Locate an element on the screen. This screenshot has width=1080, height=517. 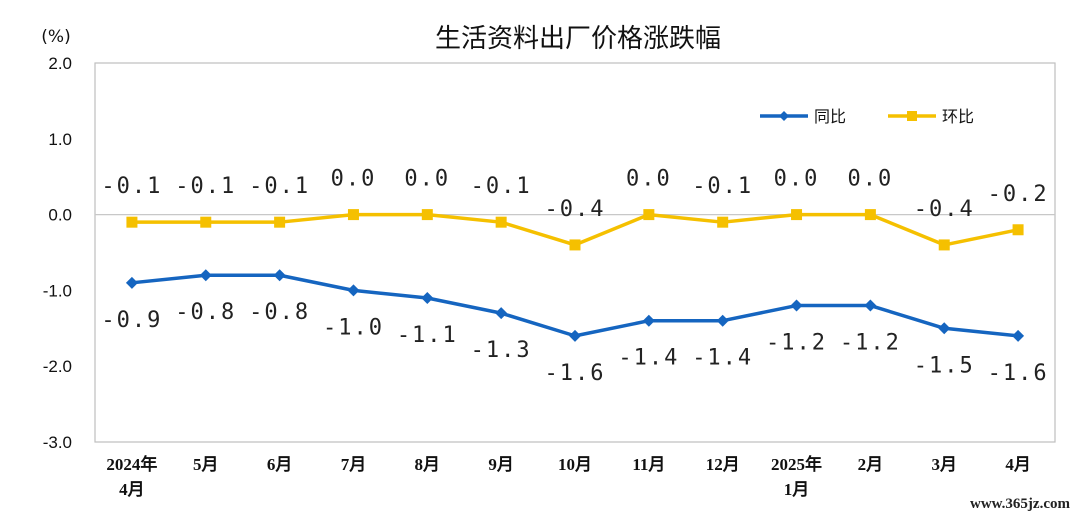
x-tick-label: 6月 is located at coordinates (280, 464).